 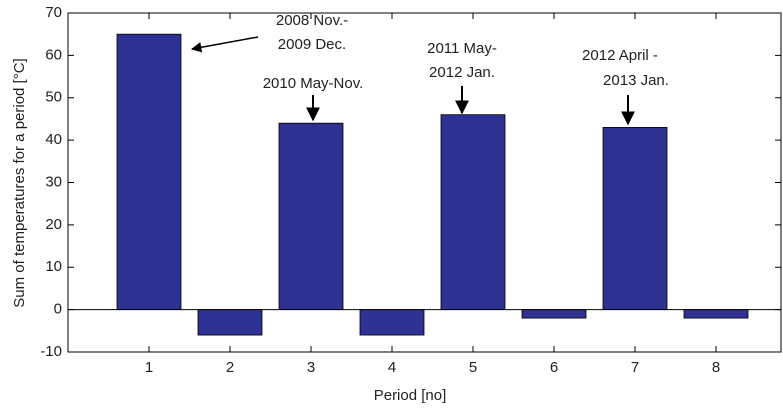 I want to click on x-tick-label: 1, so click(x=149, y=367).